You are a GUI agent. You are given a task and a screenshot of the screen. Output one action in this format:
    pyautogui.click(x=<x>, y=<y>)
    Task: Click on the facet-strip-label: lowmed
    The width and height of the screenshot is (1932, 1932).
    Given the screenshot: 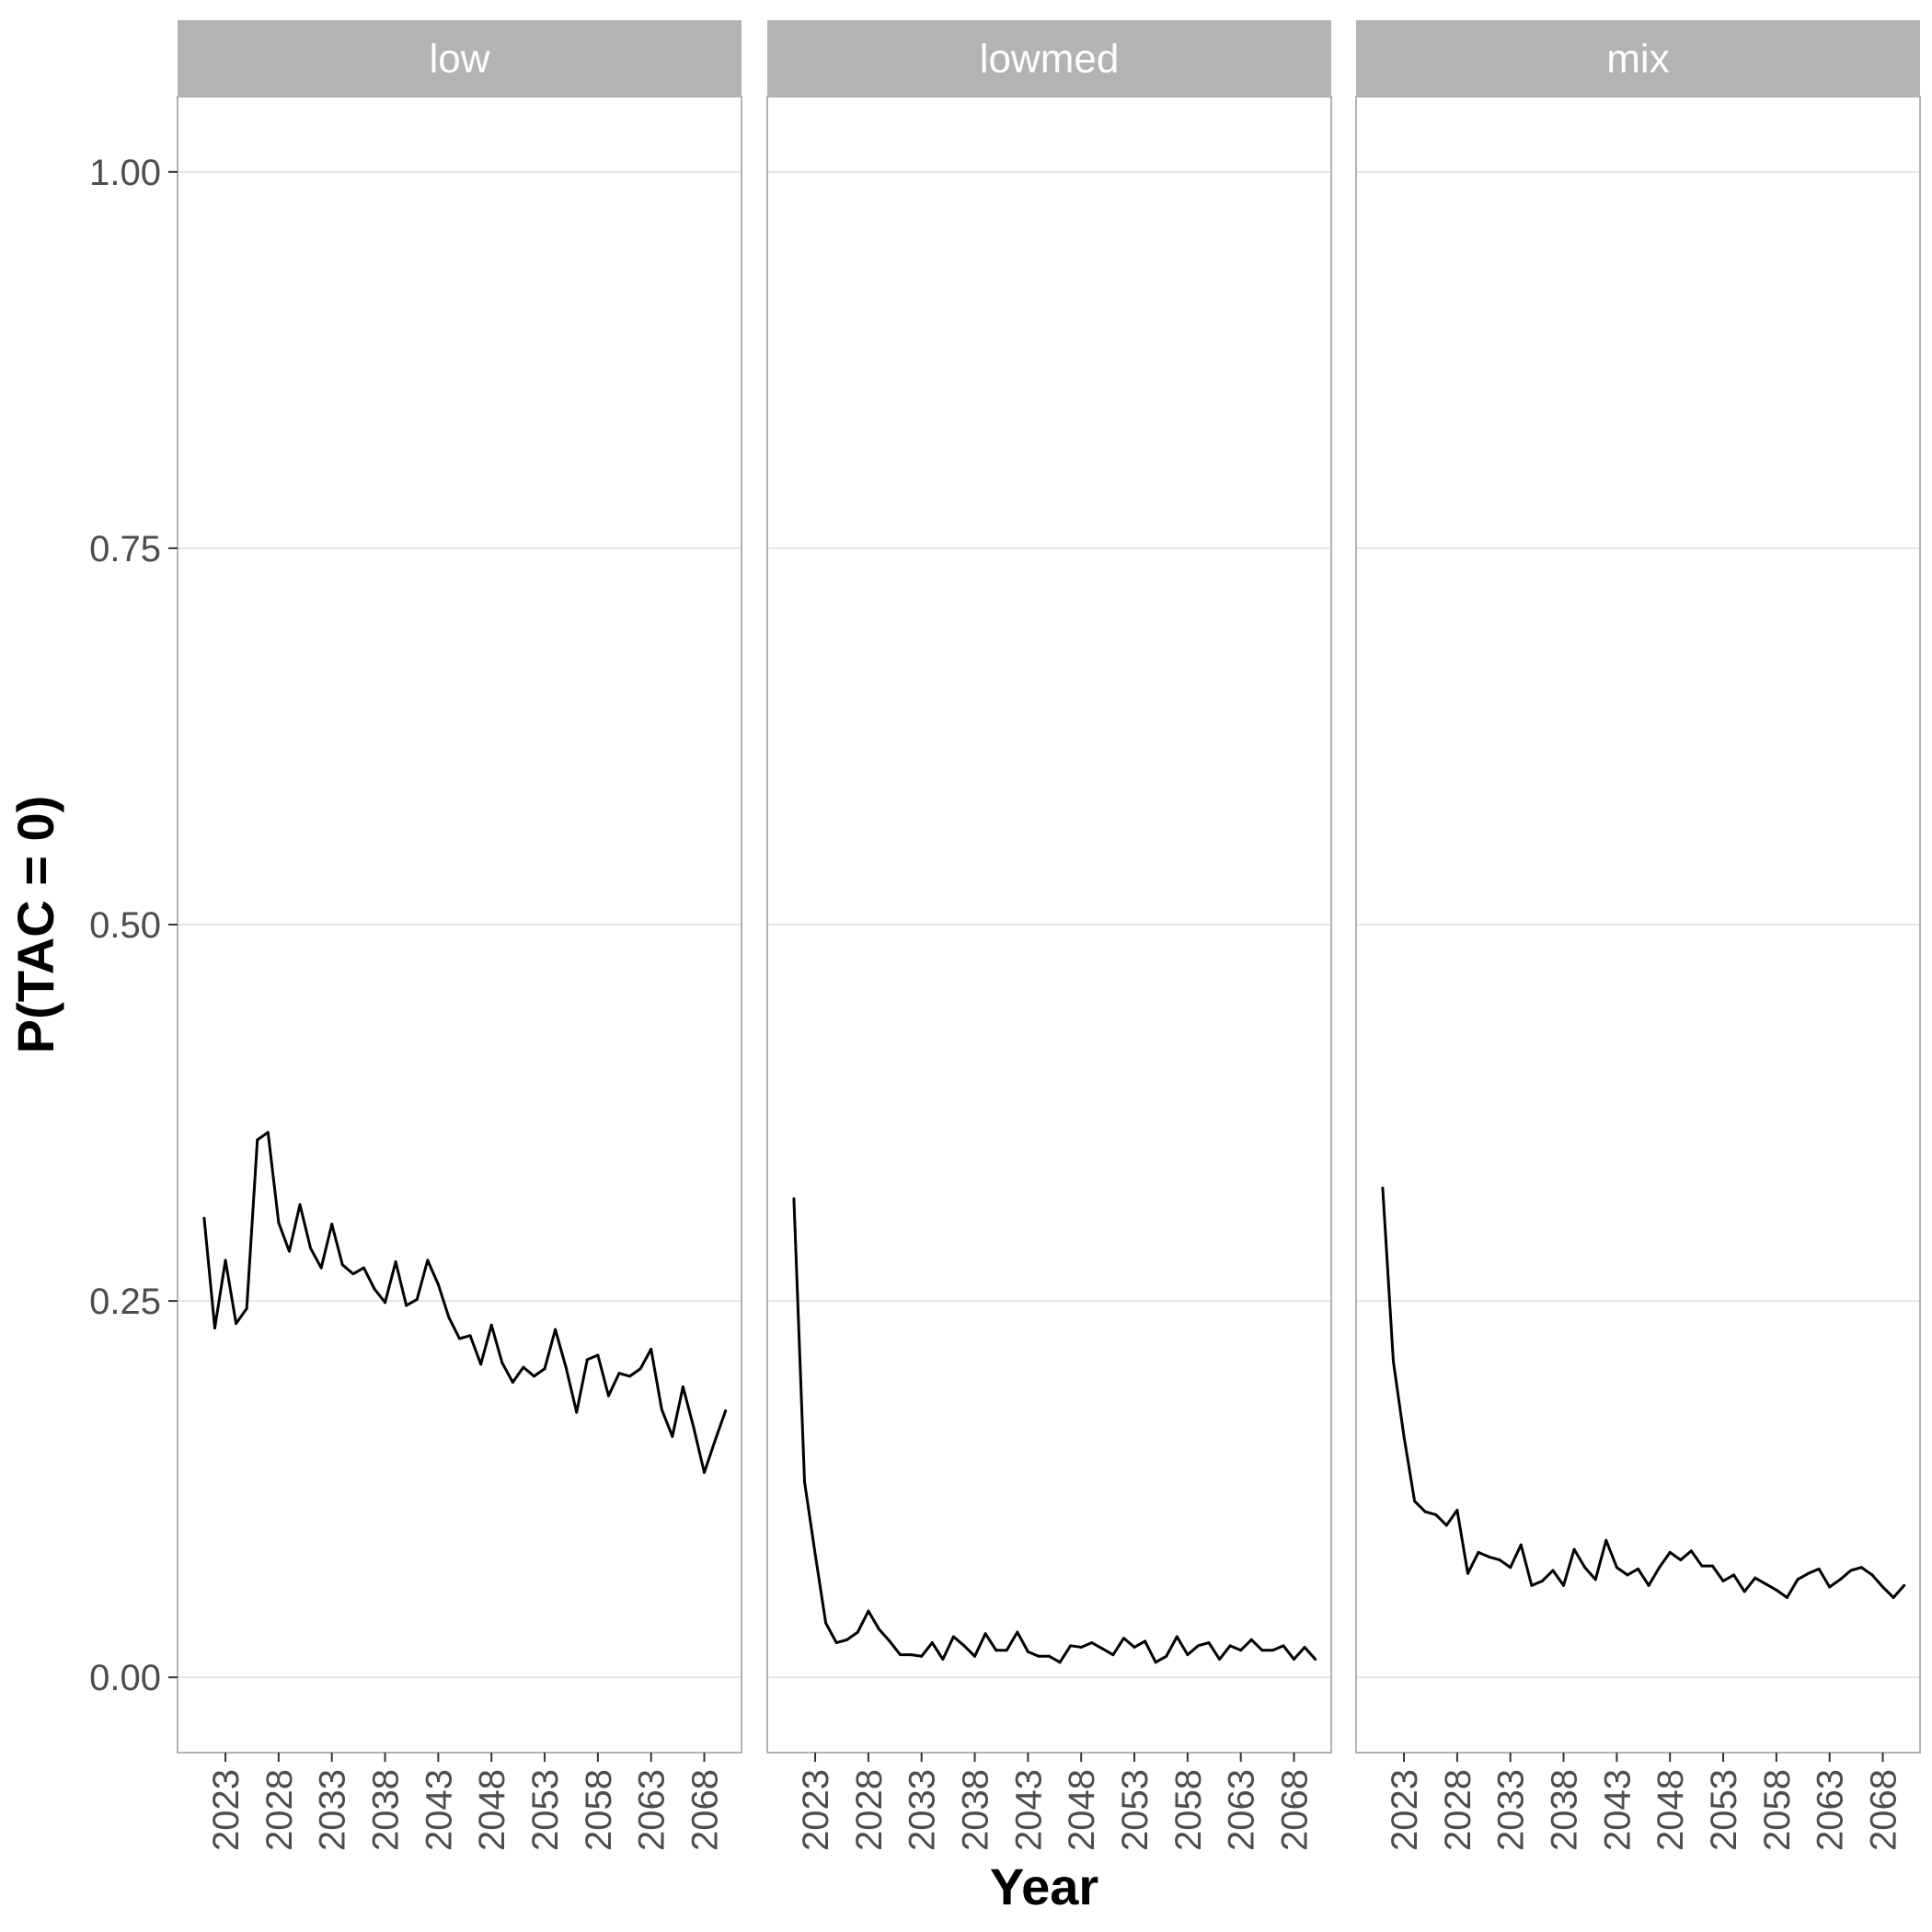 What is the action you would take?
    pyautogui.click(x=1050, y=59)
    